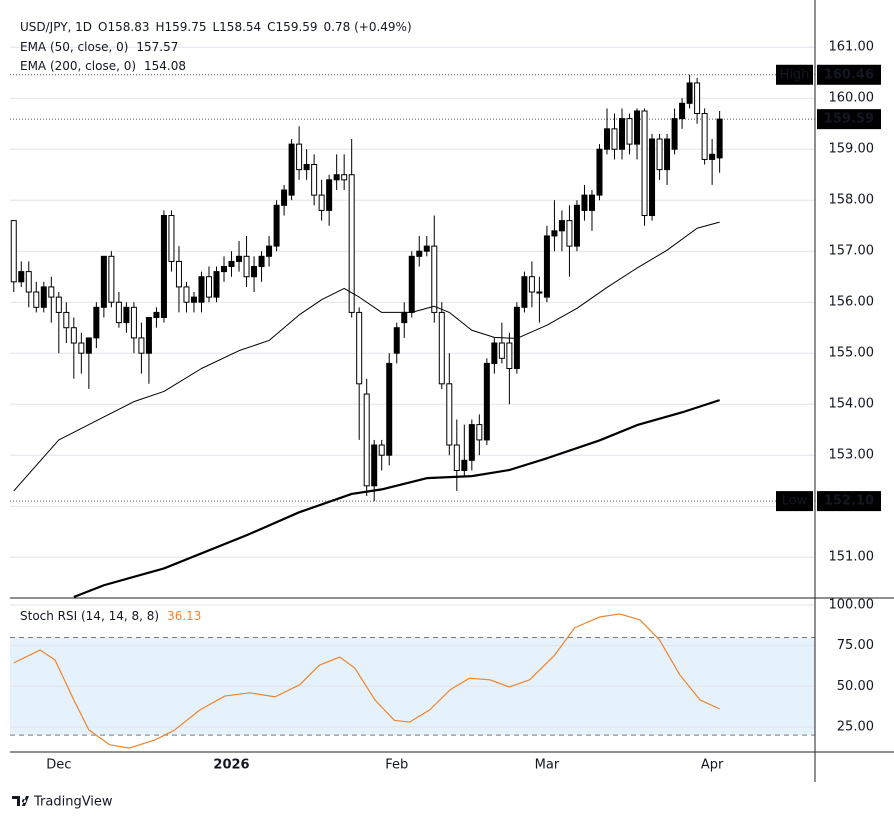 This screenshot has height=821, width=894. Describe the element at coordinates (180, 27) in the screenshot. I see `high: H159.75` at that location.